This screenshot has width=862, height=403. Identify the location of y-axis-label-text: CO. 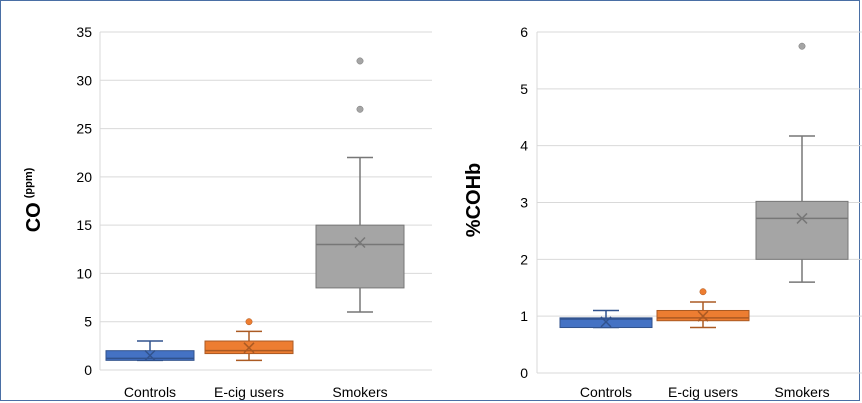
(34, 217).